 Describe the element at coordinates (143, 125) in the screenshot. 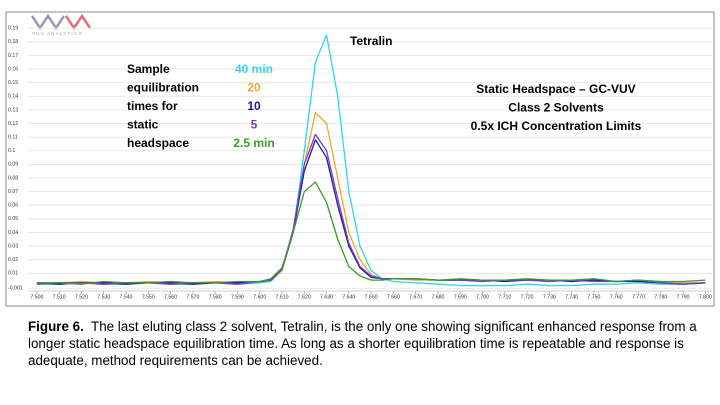

I see `legend-title: static` at that location.